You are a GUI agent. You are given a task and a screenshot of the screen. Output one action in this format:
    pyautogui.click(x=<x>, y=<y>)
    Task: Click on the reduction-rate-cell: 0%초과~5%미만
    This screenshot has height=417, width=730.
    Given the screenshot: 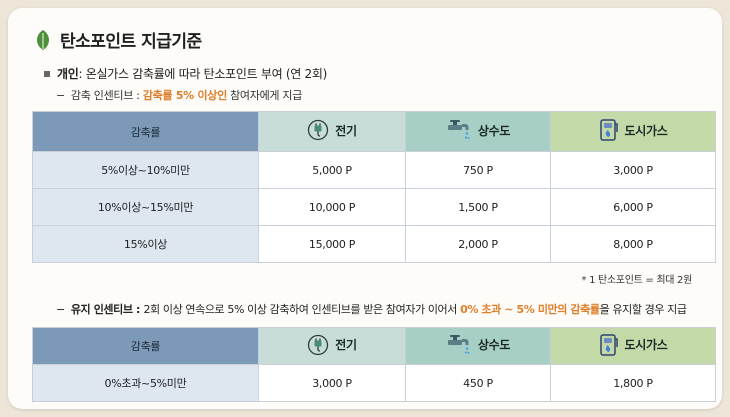 What is the action you would take?
    pyautogui.click(x=145, y=383)
    